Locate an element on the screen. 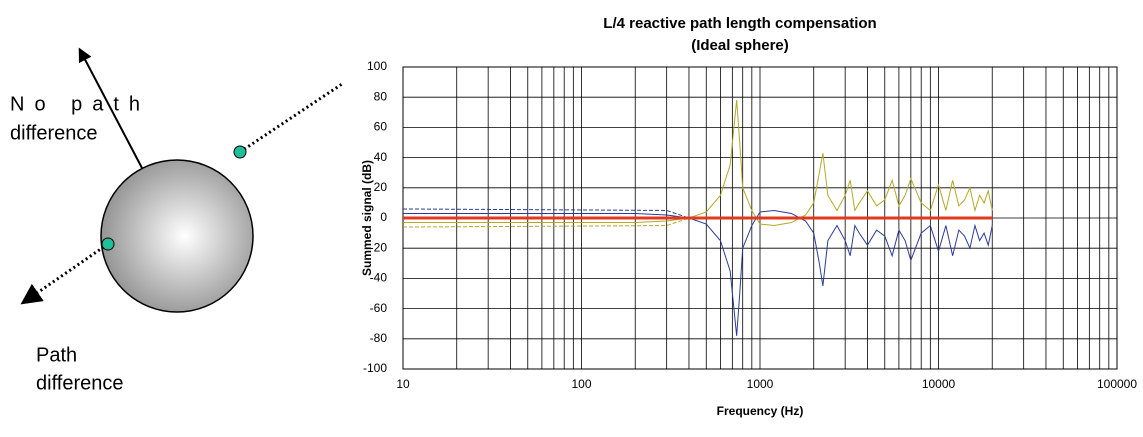 The width and height of the screenshot is (1143, 437). dotted-line is located at coordinates (291, 118).